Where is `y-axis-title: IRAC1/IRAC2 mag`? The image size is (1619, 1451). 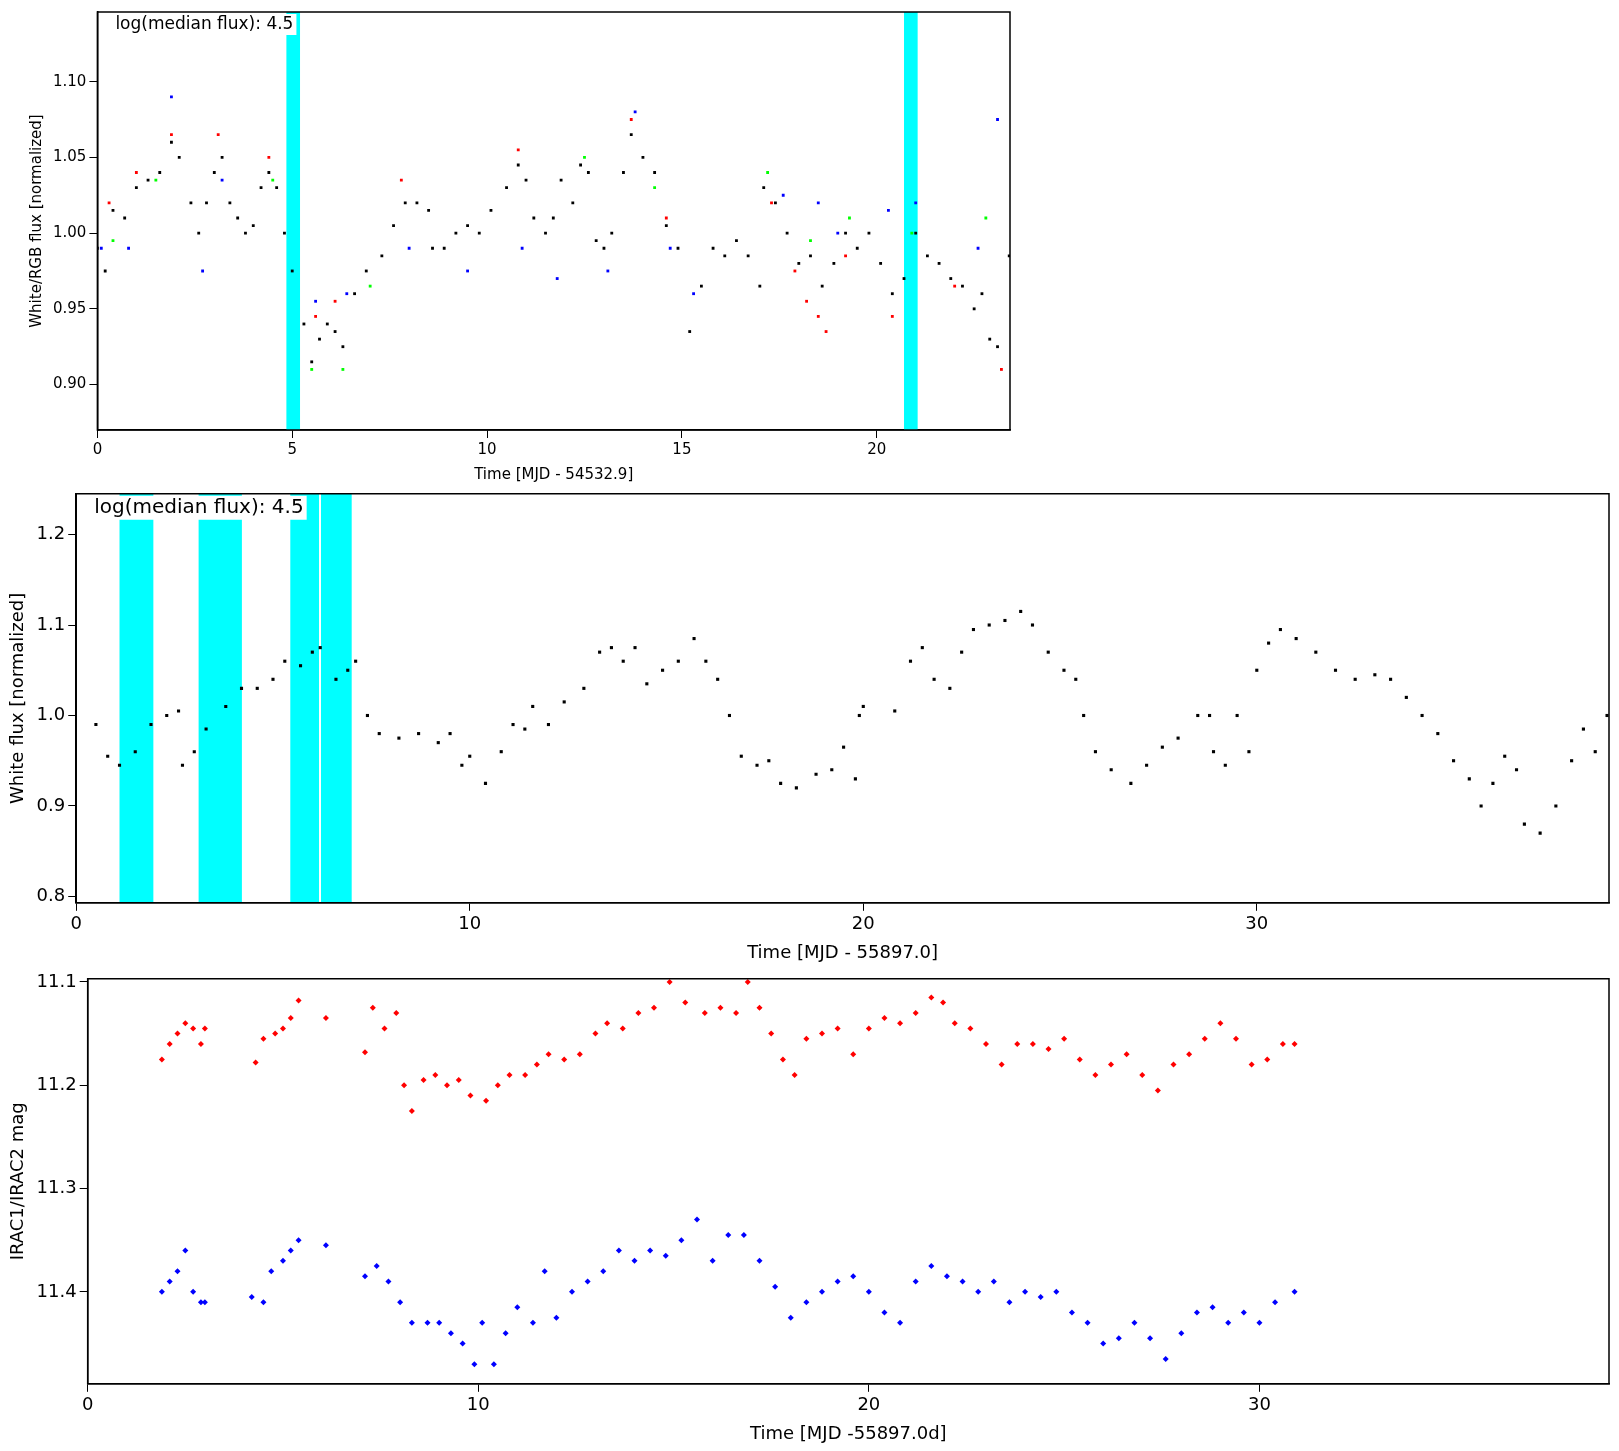
y-axis-title: IRAC1/IRAC2 mag is located at coordinates (17, 1181).